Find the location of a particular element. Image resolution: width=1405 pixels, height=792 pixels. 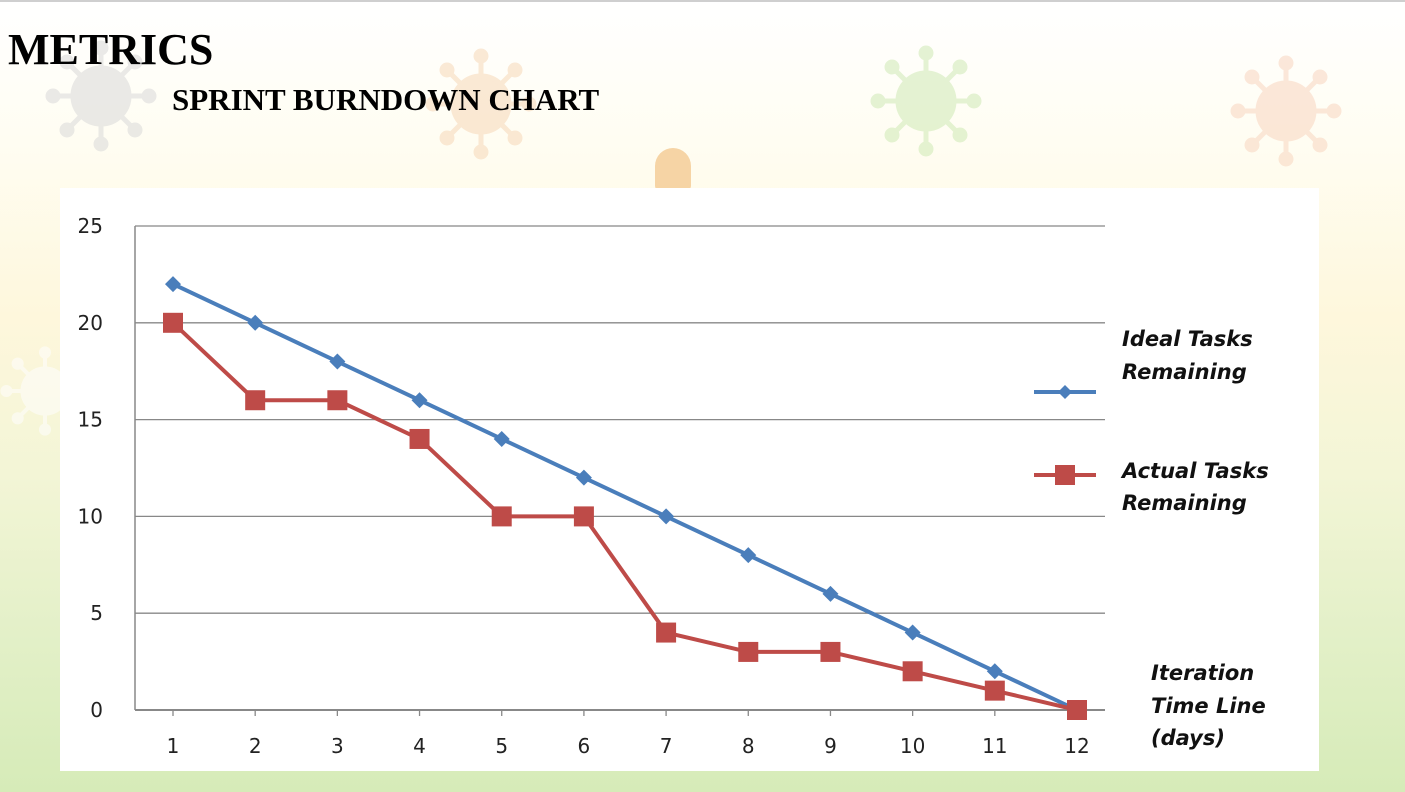

x-tick-label: 7 is located at coordinates (666, 746).